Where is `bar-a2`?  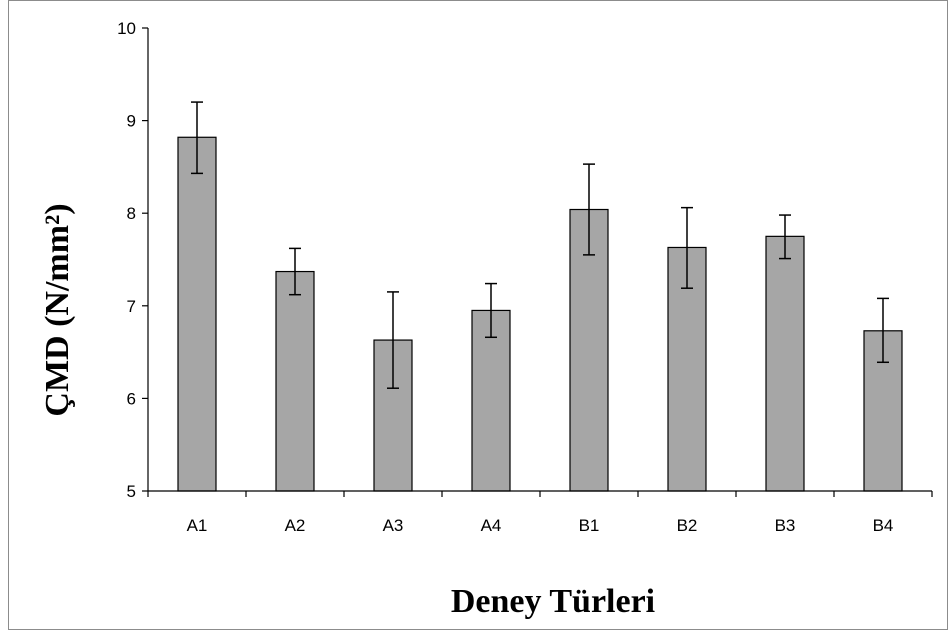
bar-a2 is located at coordinates (295, 381).